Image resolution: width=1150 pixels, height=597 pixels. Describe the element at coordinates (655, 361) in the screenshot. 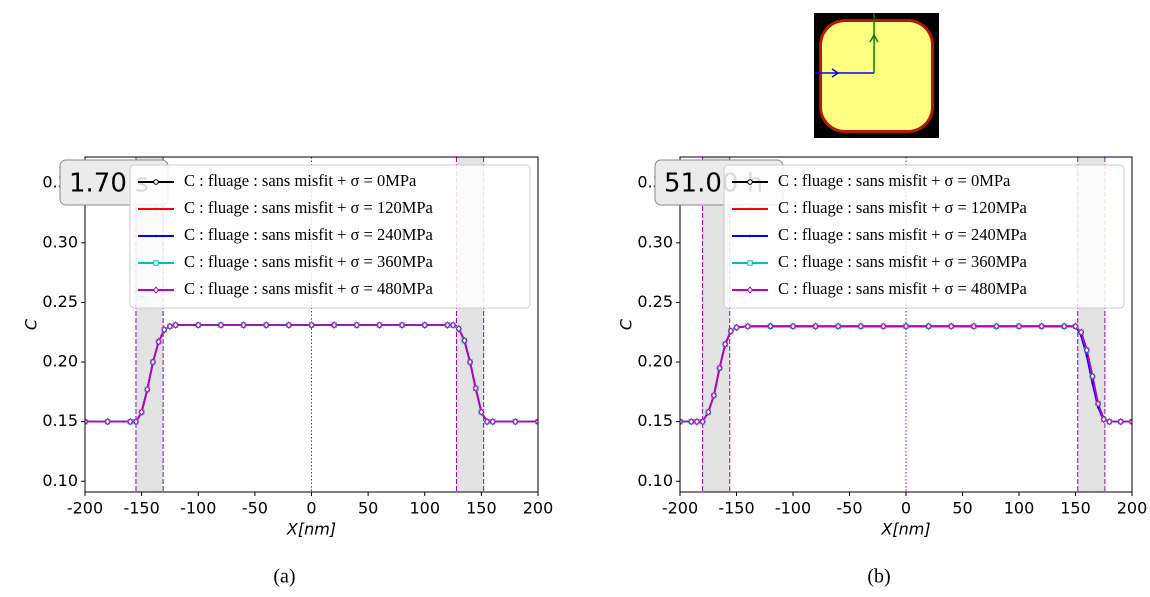

I see `y-tick-label: 0.20` at that location.